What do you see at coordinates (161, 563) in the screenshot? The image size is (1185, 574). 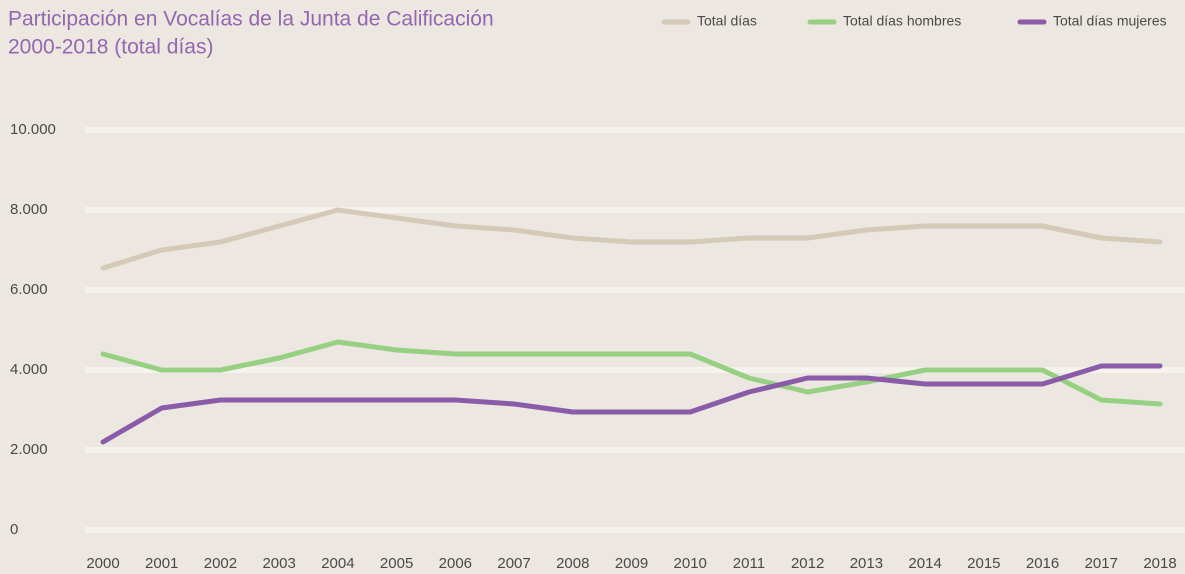 I see `x-tick-label: 2001` at bounding box center [161, 563].